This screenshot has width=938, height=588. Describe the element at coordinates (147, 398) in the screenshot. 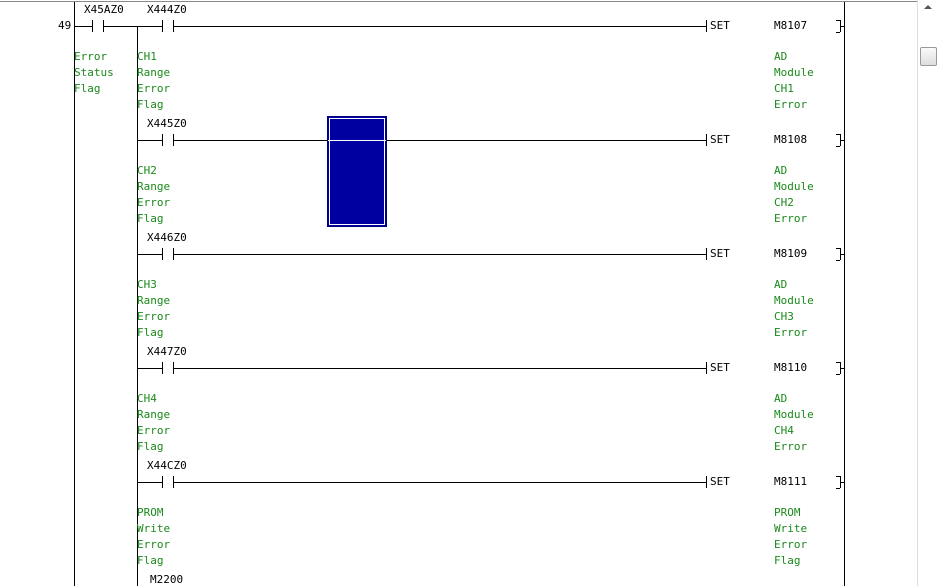

I see `contact-comment: CH4` at that location.